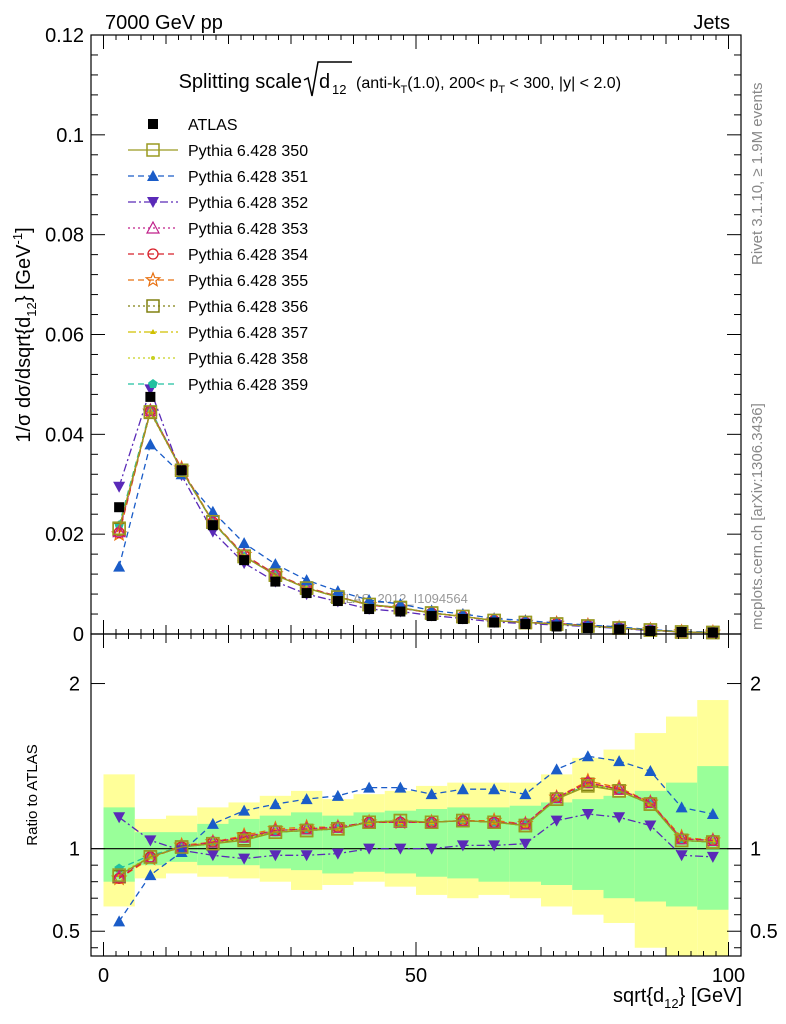 The height and width of the screenshot is (1024, 786). I want to click on legend-label-p359: Pythia 6.428 359, so click(248, 385).